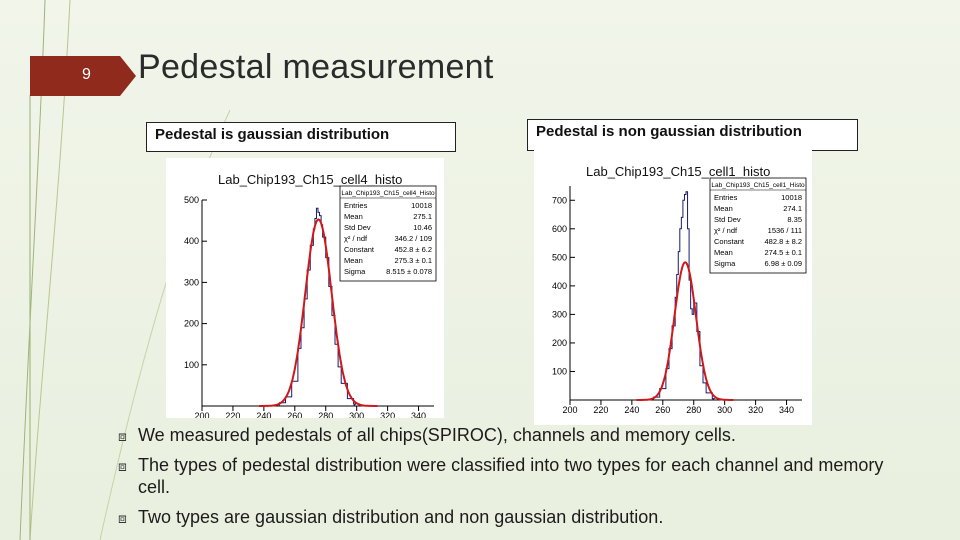  I want to click on chart-title: Lab_Chip193_Ch15_cell1_histo, so click(678, 171).